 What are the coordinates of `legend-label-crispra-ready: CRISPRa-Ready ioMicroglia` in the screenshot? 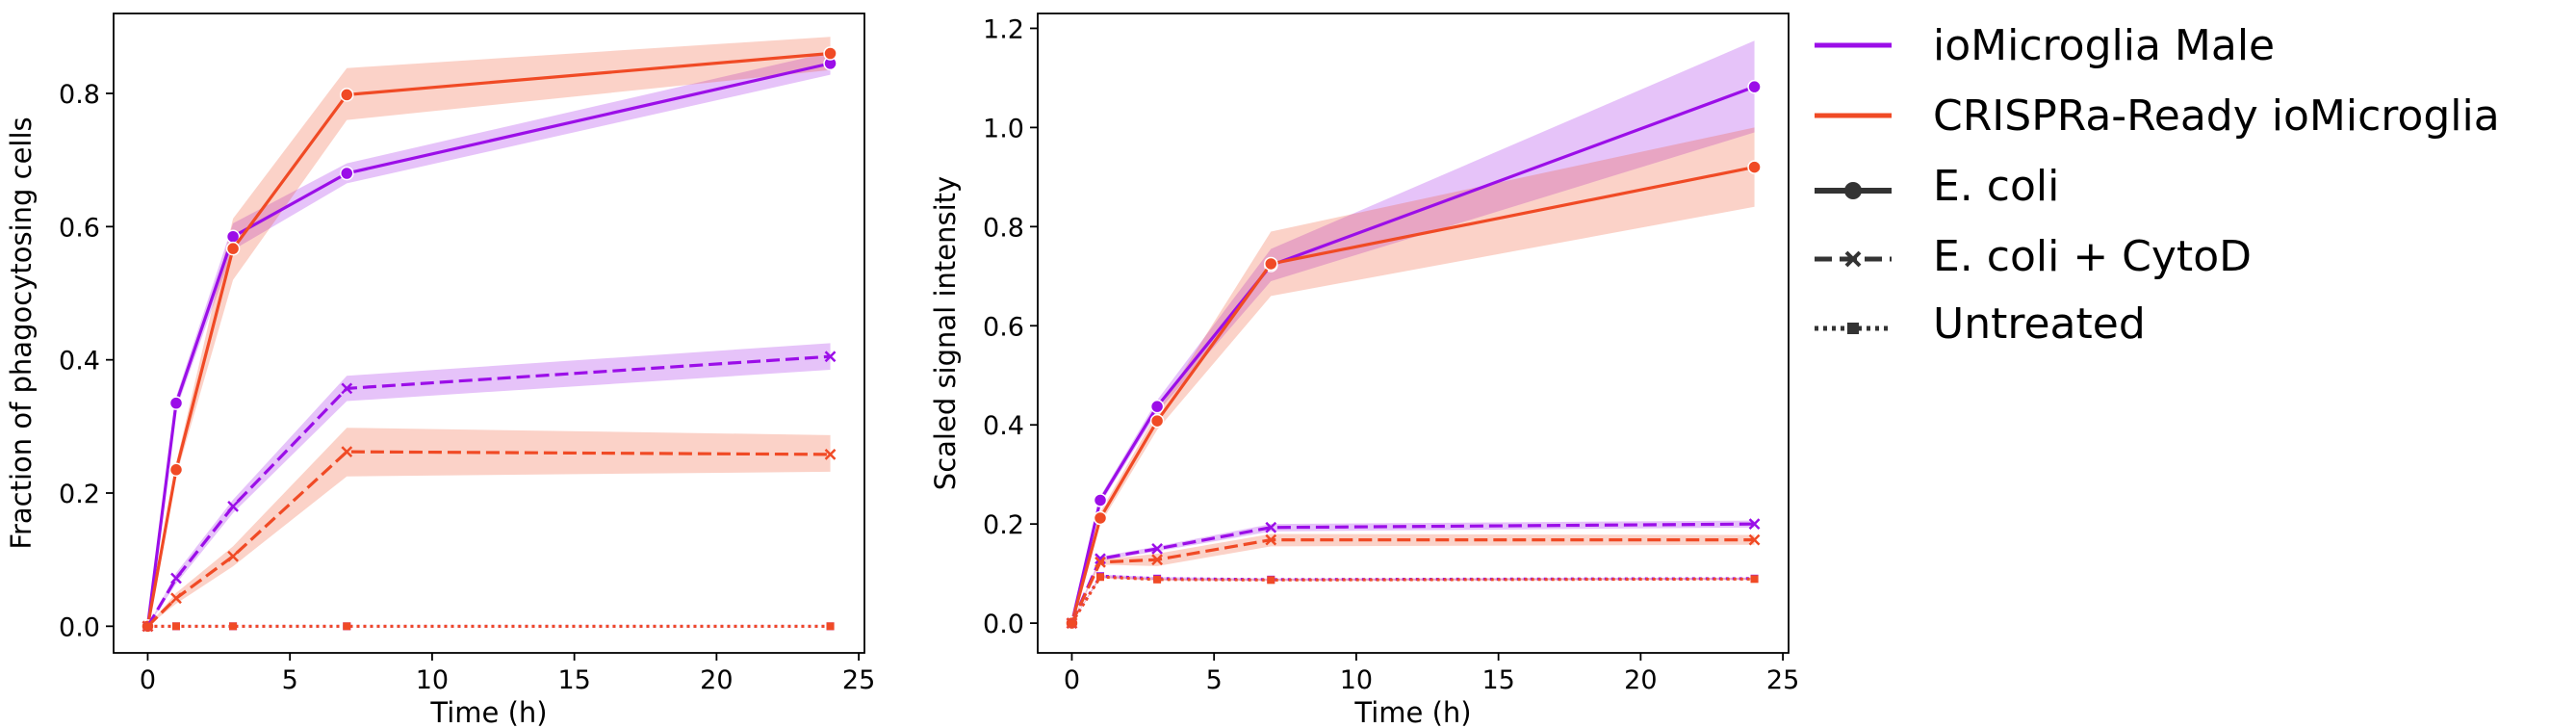 It's located at (2217, 116).